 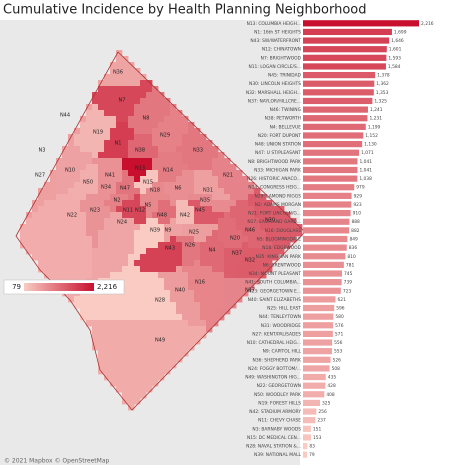 What do you see at coordinates (277, 32) in the screenshot?
I see `category-label: N1: 16th ST HEIGHTS` at bounding box center [277, 32].